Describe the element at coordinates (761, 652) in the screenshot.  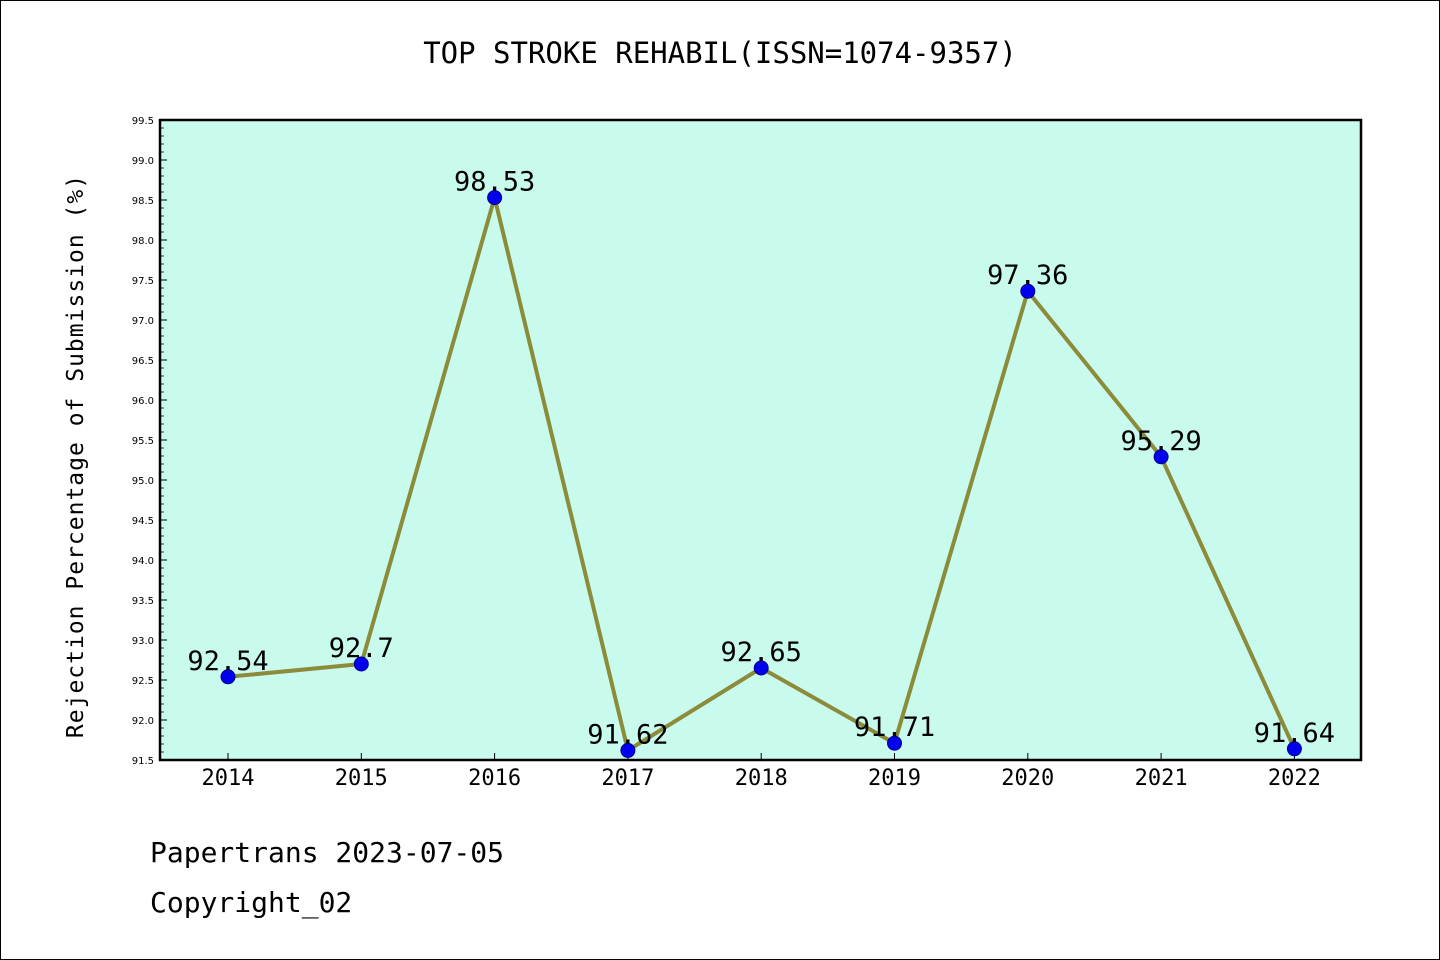
I see `data-label: 92.65` at that location.